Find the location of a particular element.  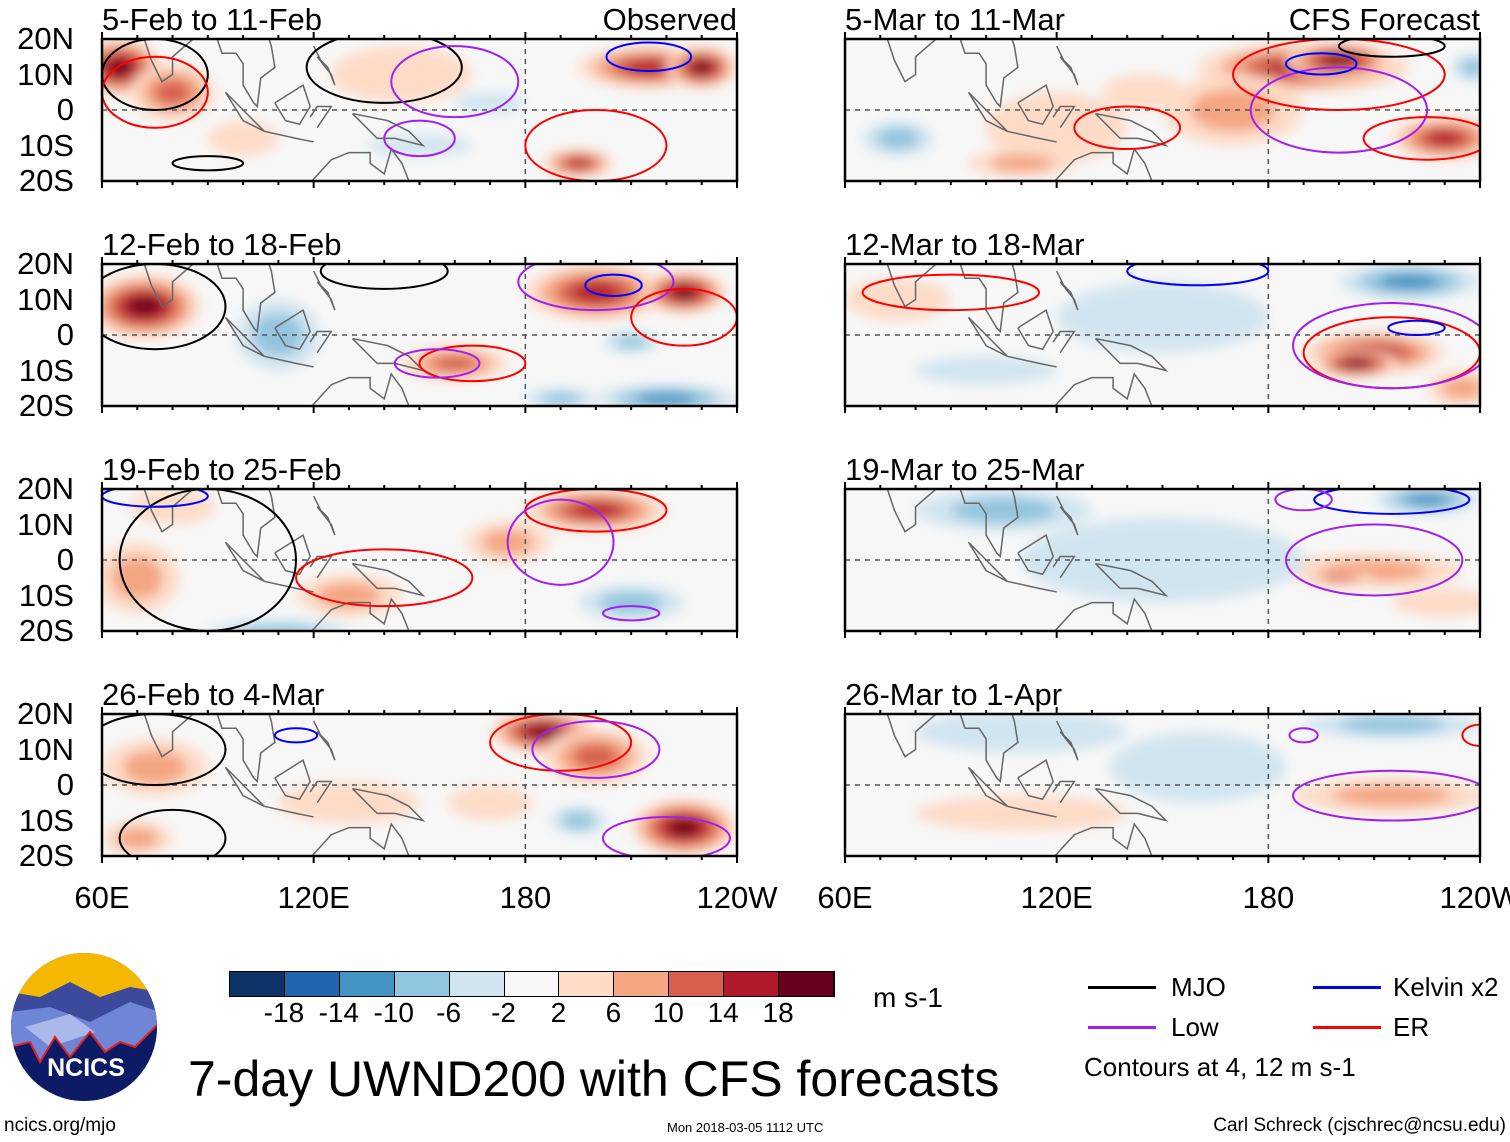

colorbar is located at coordinates (532, 984).